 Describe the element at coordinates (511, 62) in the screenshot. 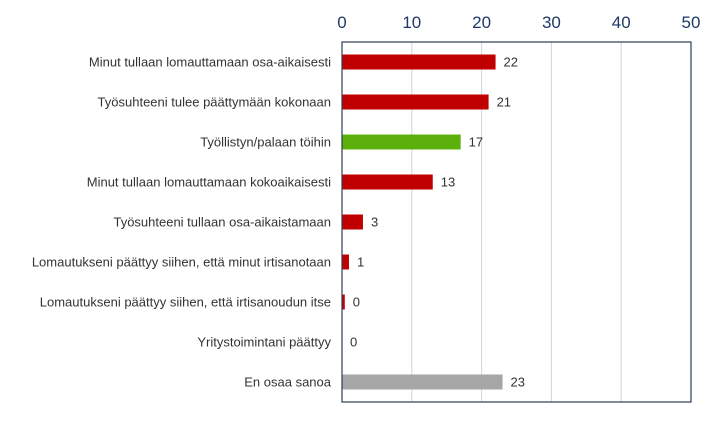

I see `data-label: 22` at that location.